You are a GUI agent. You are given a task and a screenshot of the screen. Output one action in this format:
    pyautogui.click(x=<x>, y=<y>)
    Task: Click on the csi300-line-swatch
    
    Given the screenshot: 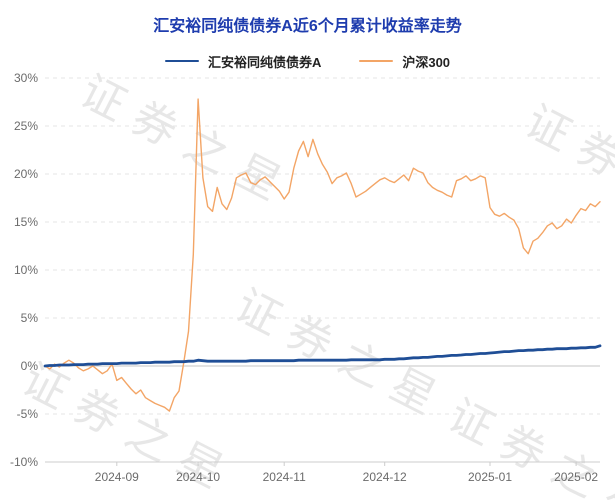 What is the action you would take?
    pyautogui.click(x=376, y=61)
    